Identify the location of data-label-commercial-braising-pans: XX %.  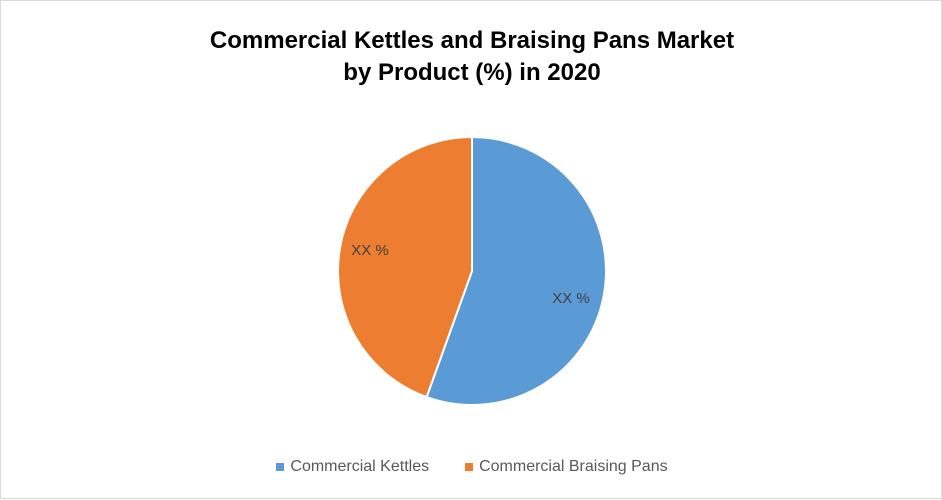
(370, 250).